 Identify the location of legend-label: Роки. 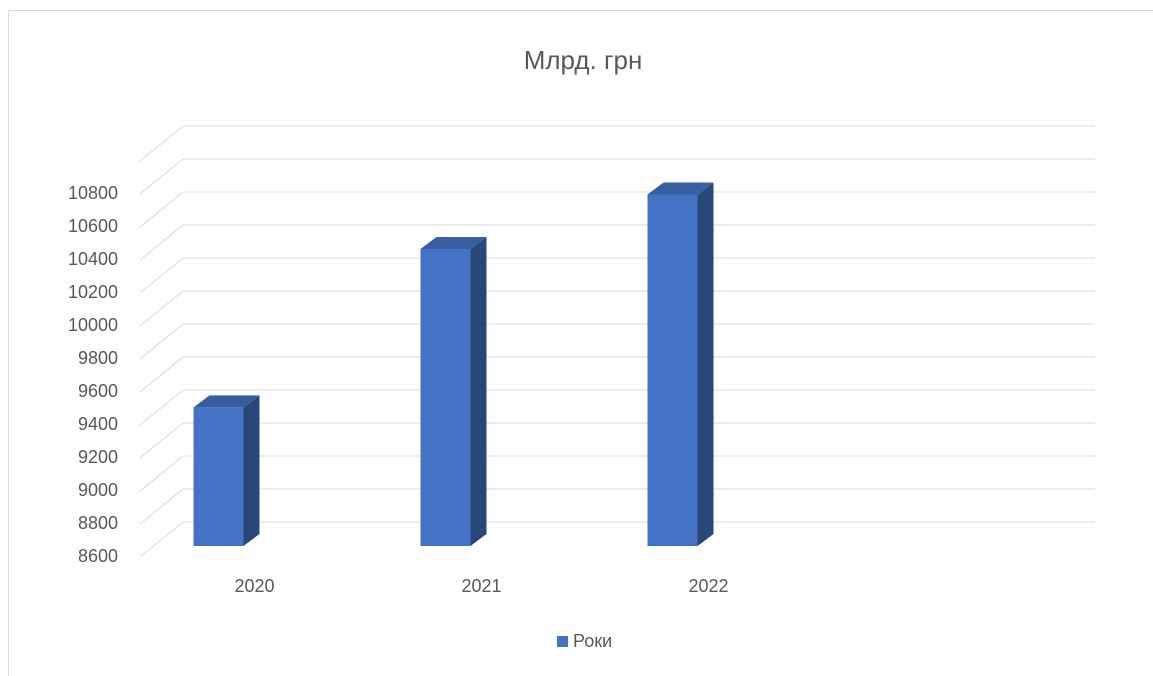
(592, 641).